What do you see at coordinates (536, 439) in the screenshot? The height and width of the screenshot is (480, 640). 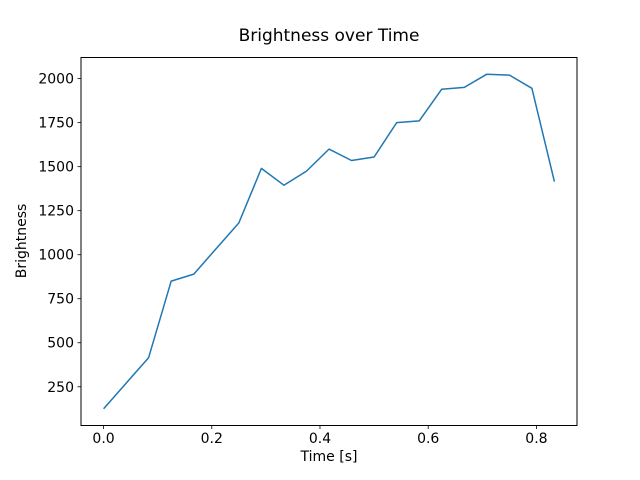 I see `x-tick-label: 0.8` at bounding box center [536, 439].